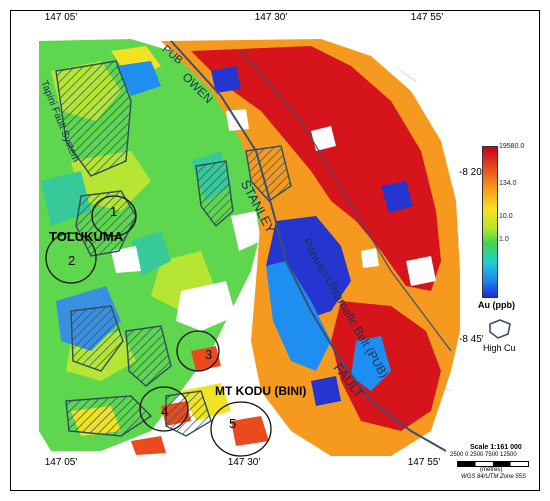  What do you see at coordinates (200, 400) in the screenshot?
I see `red-spots-south` at bounding box center [200, 400].